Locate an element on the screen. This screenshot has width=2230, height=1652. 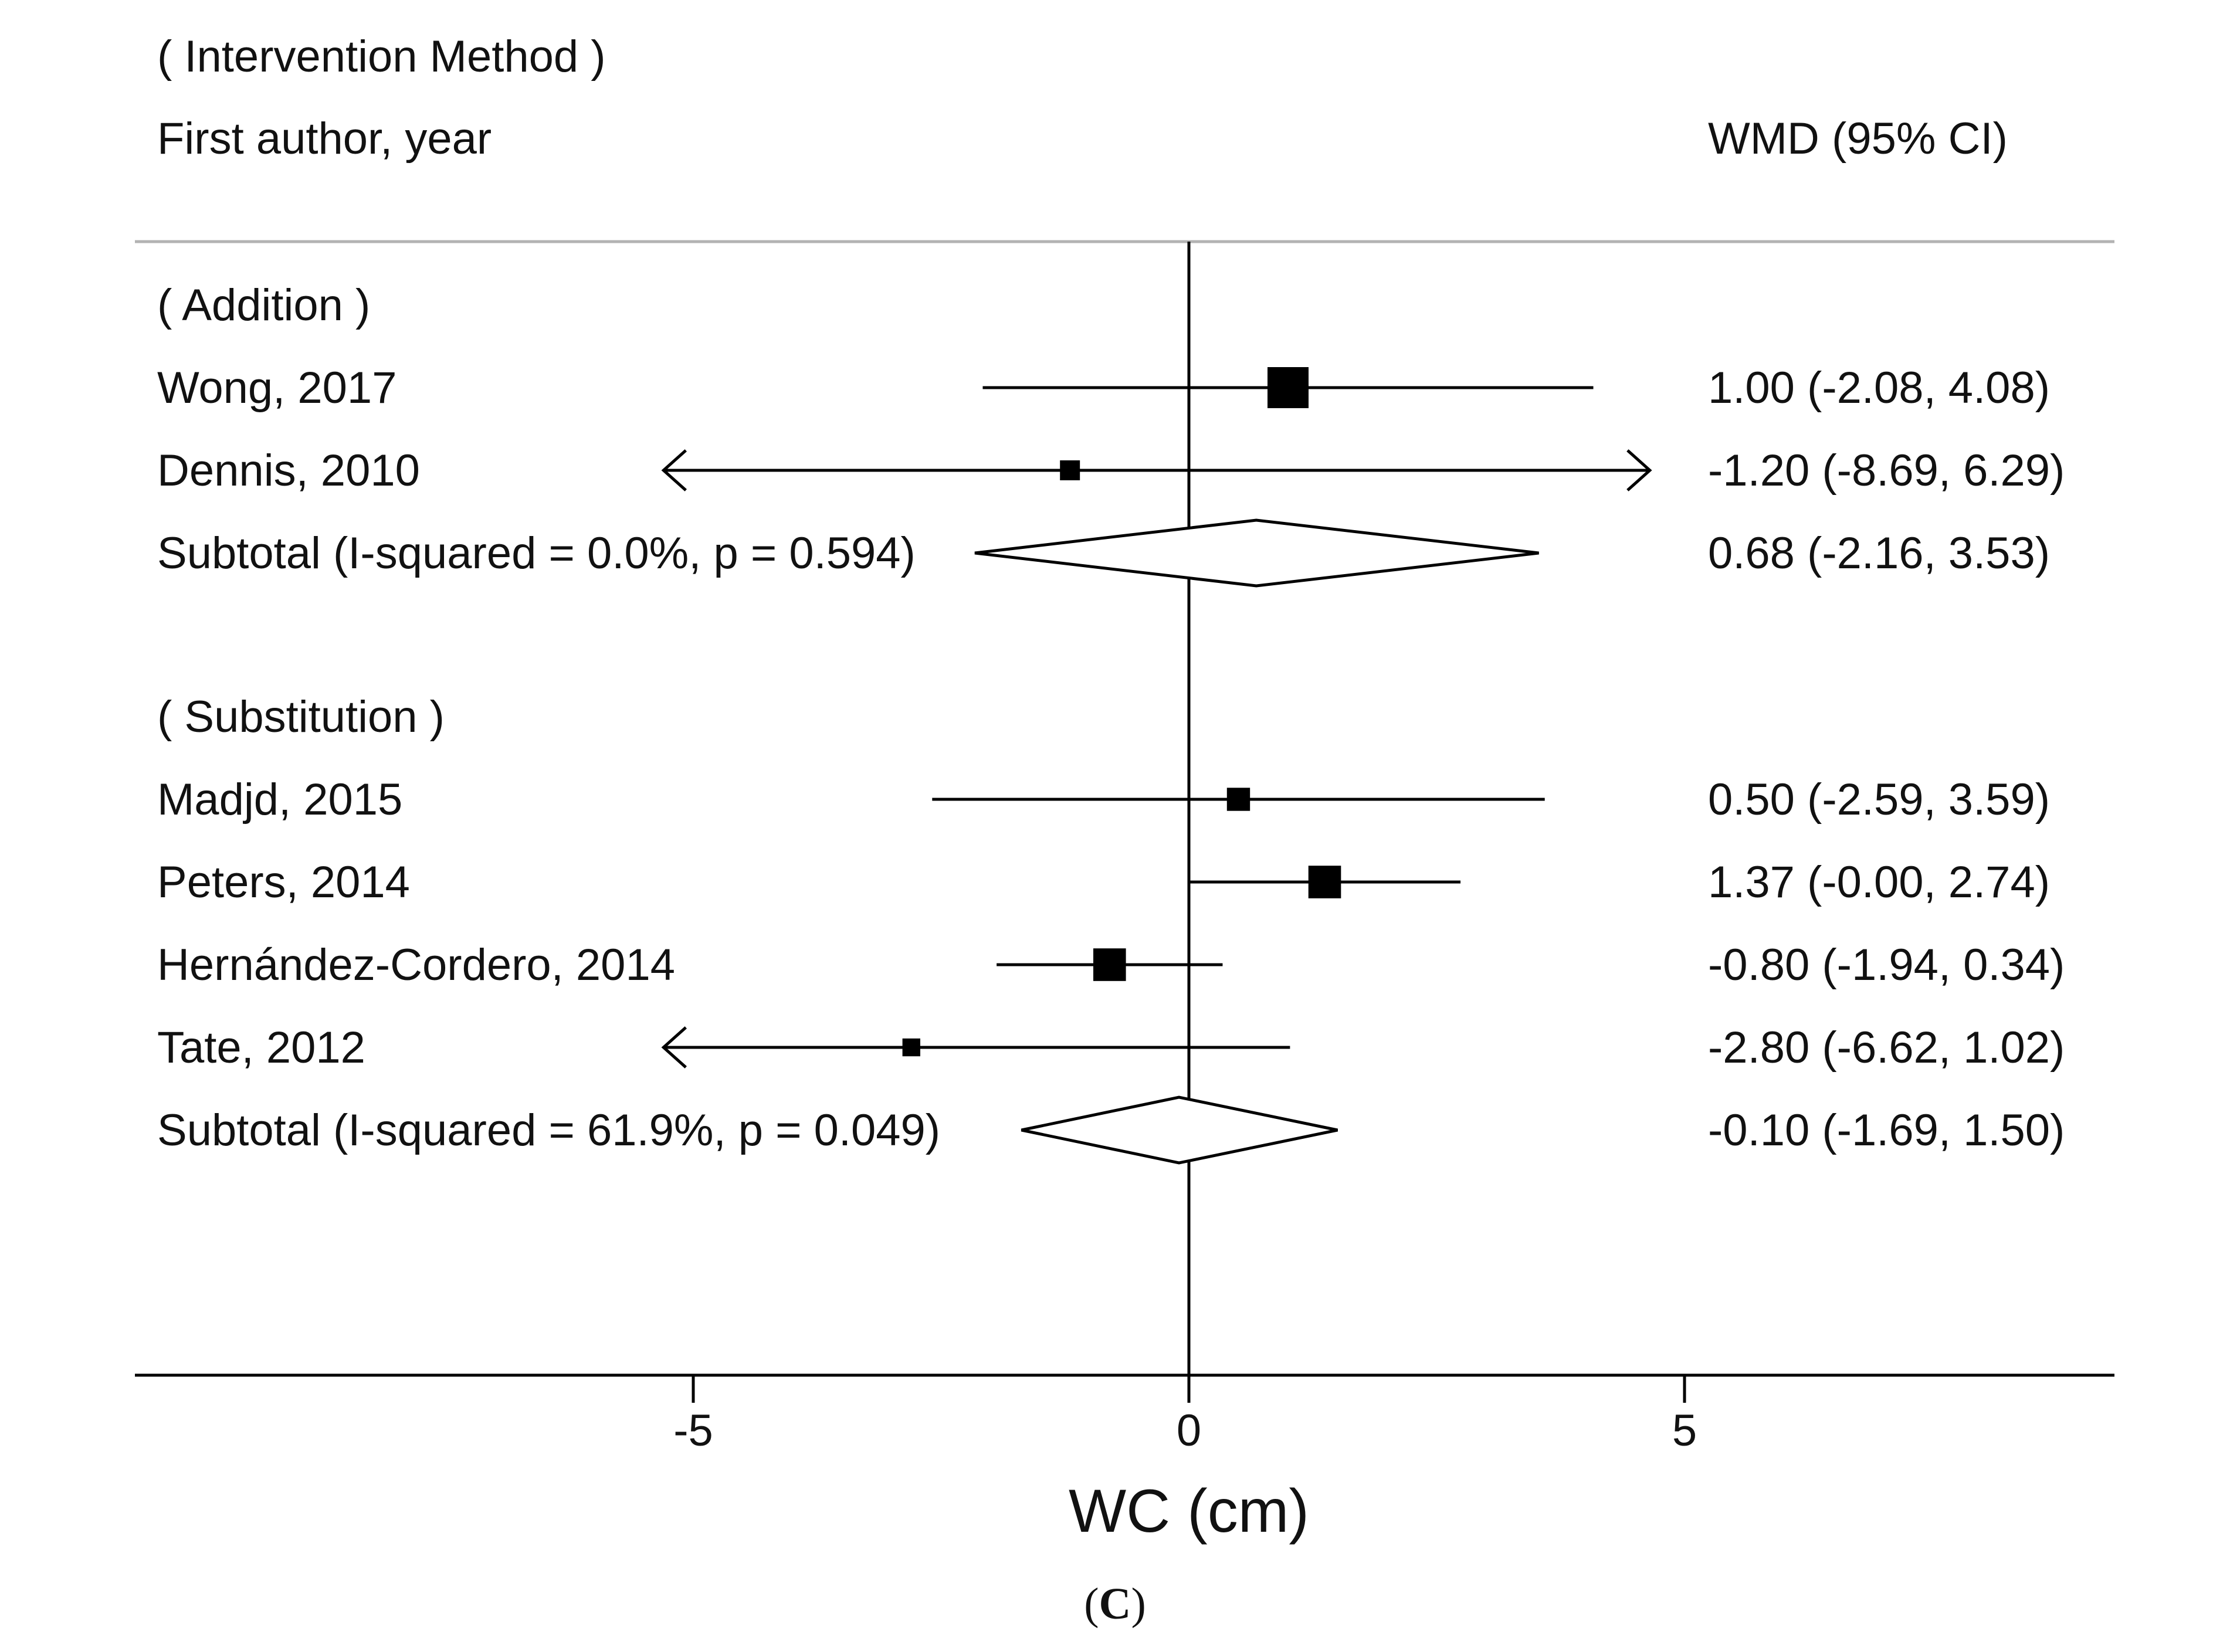
panel-label: (C) is located at coordinates (1115, 1604).